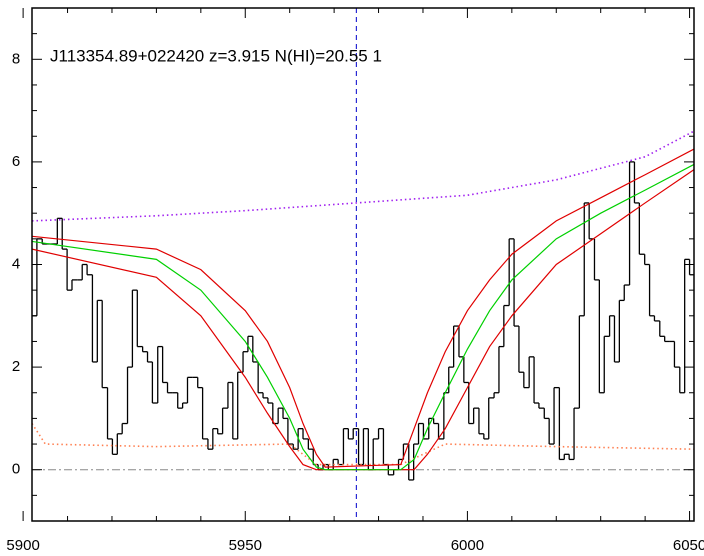 Image resolution: width=704 pixels, height=556 pixels. Describe the element at coordinates (16, 366) in the screenshot. I see `y-tick-label: 2` at that location.